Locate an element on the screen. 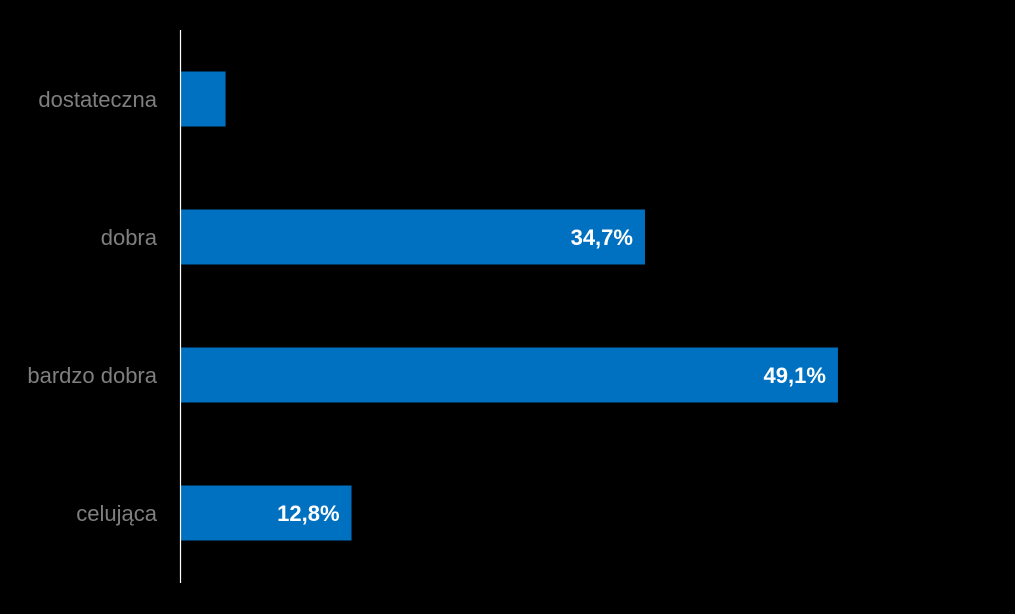  category-label: dostateczna is located at coordinates (97, 99).